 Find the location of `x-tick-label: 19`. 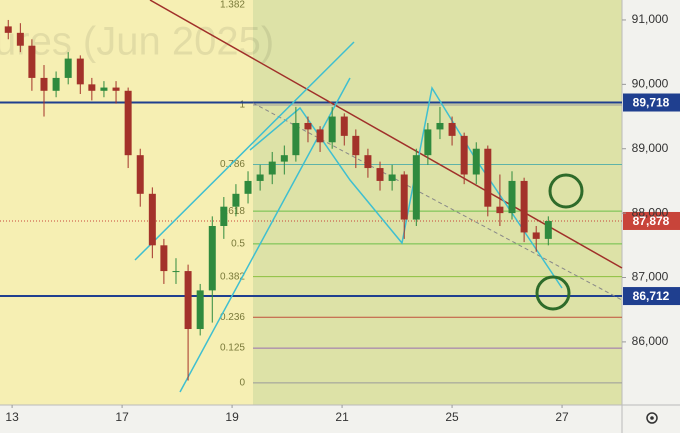

x-tick-label: 19 is located at coordinates (232, 417).